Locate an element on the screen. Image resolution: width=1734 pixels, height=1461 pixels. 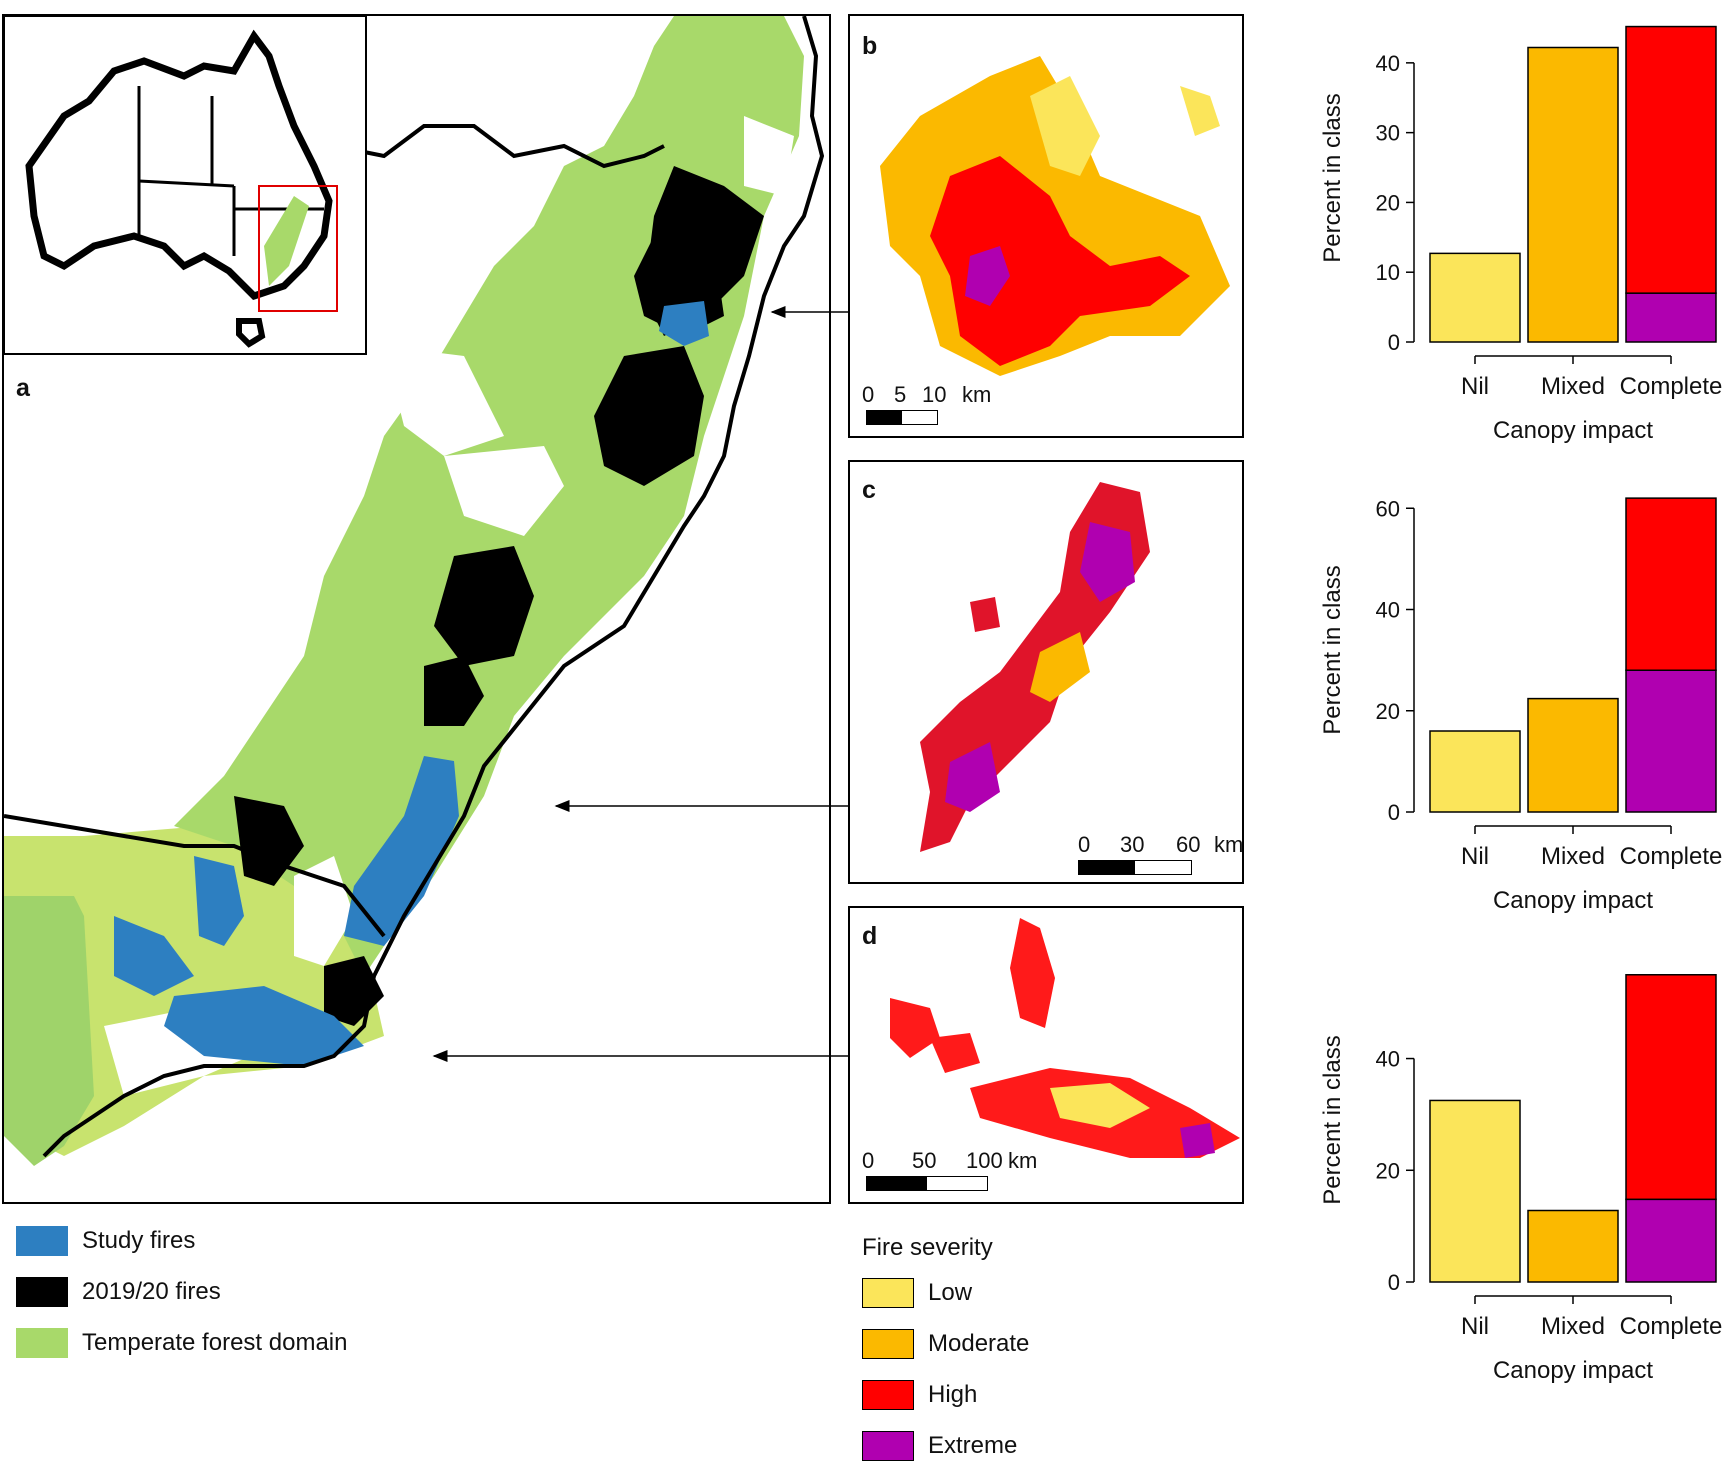
x-axis-title: Canopy impact is located at coordinates (1573, 430).